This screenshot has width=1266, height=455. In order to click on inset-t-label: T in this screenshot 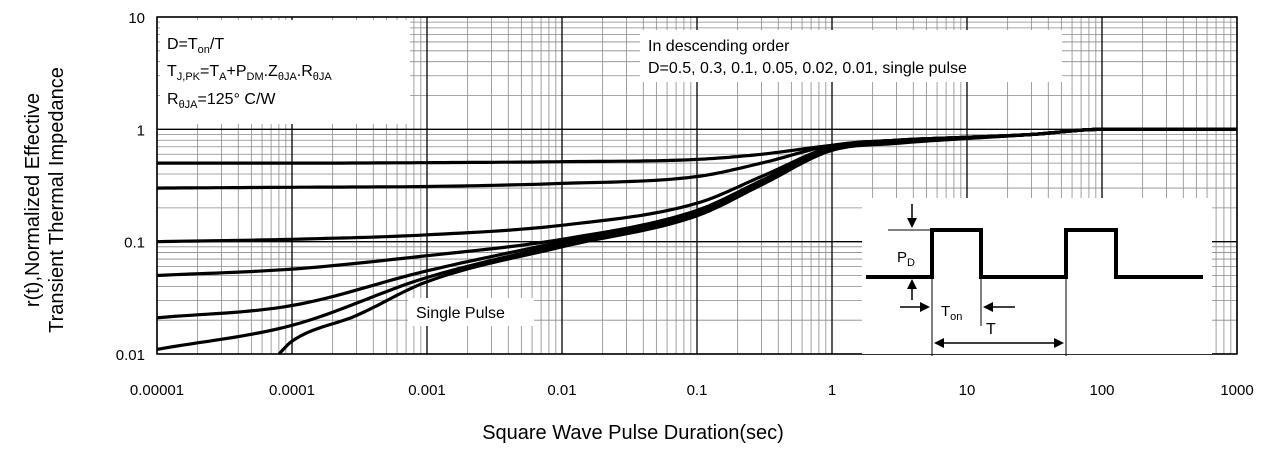, I will do `click(991, 329)`.